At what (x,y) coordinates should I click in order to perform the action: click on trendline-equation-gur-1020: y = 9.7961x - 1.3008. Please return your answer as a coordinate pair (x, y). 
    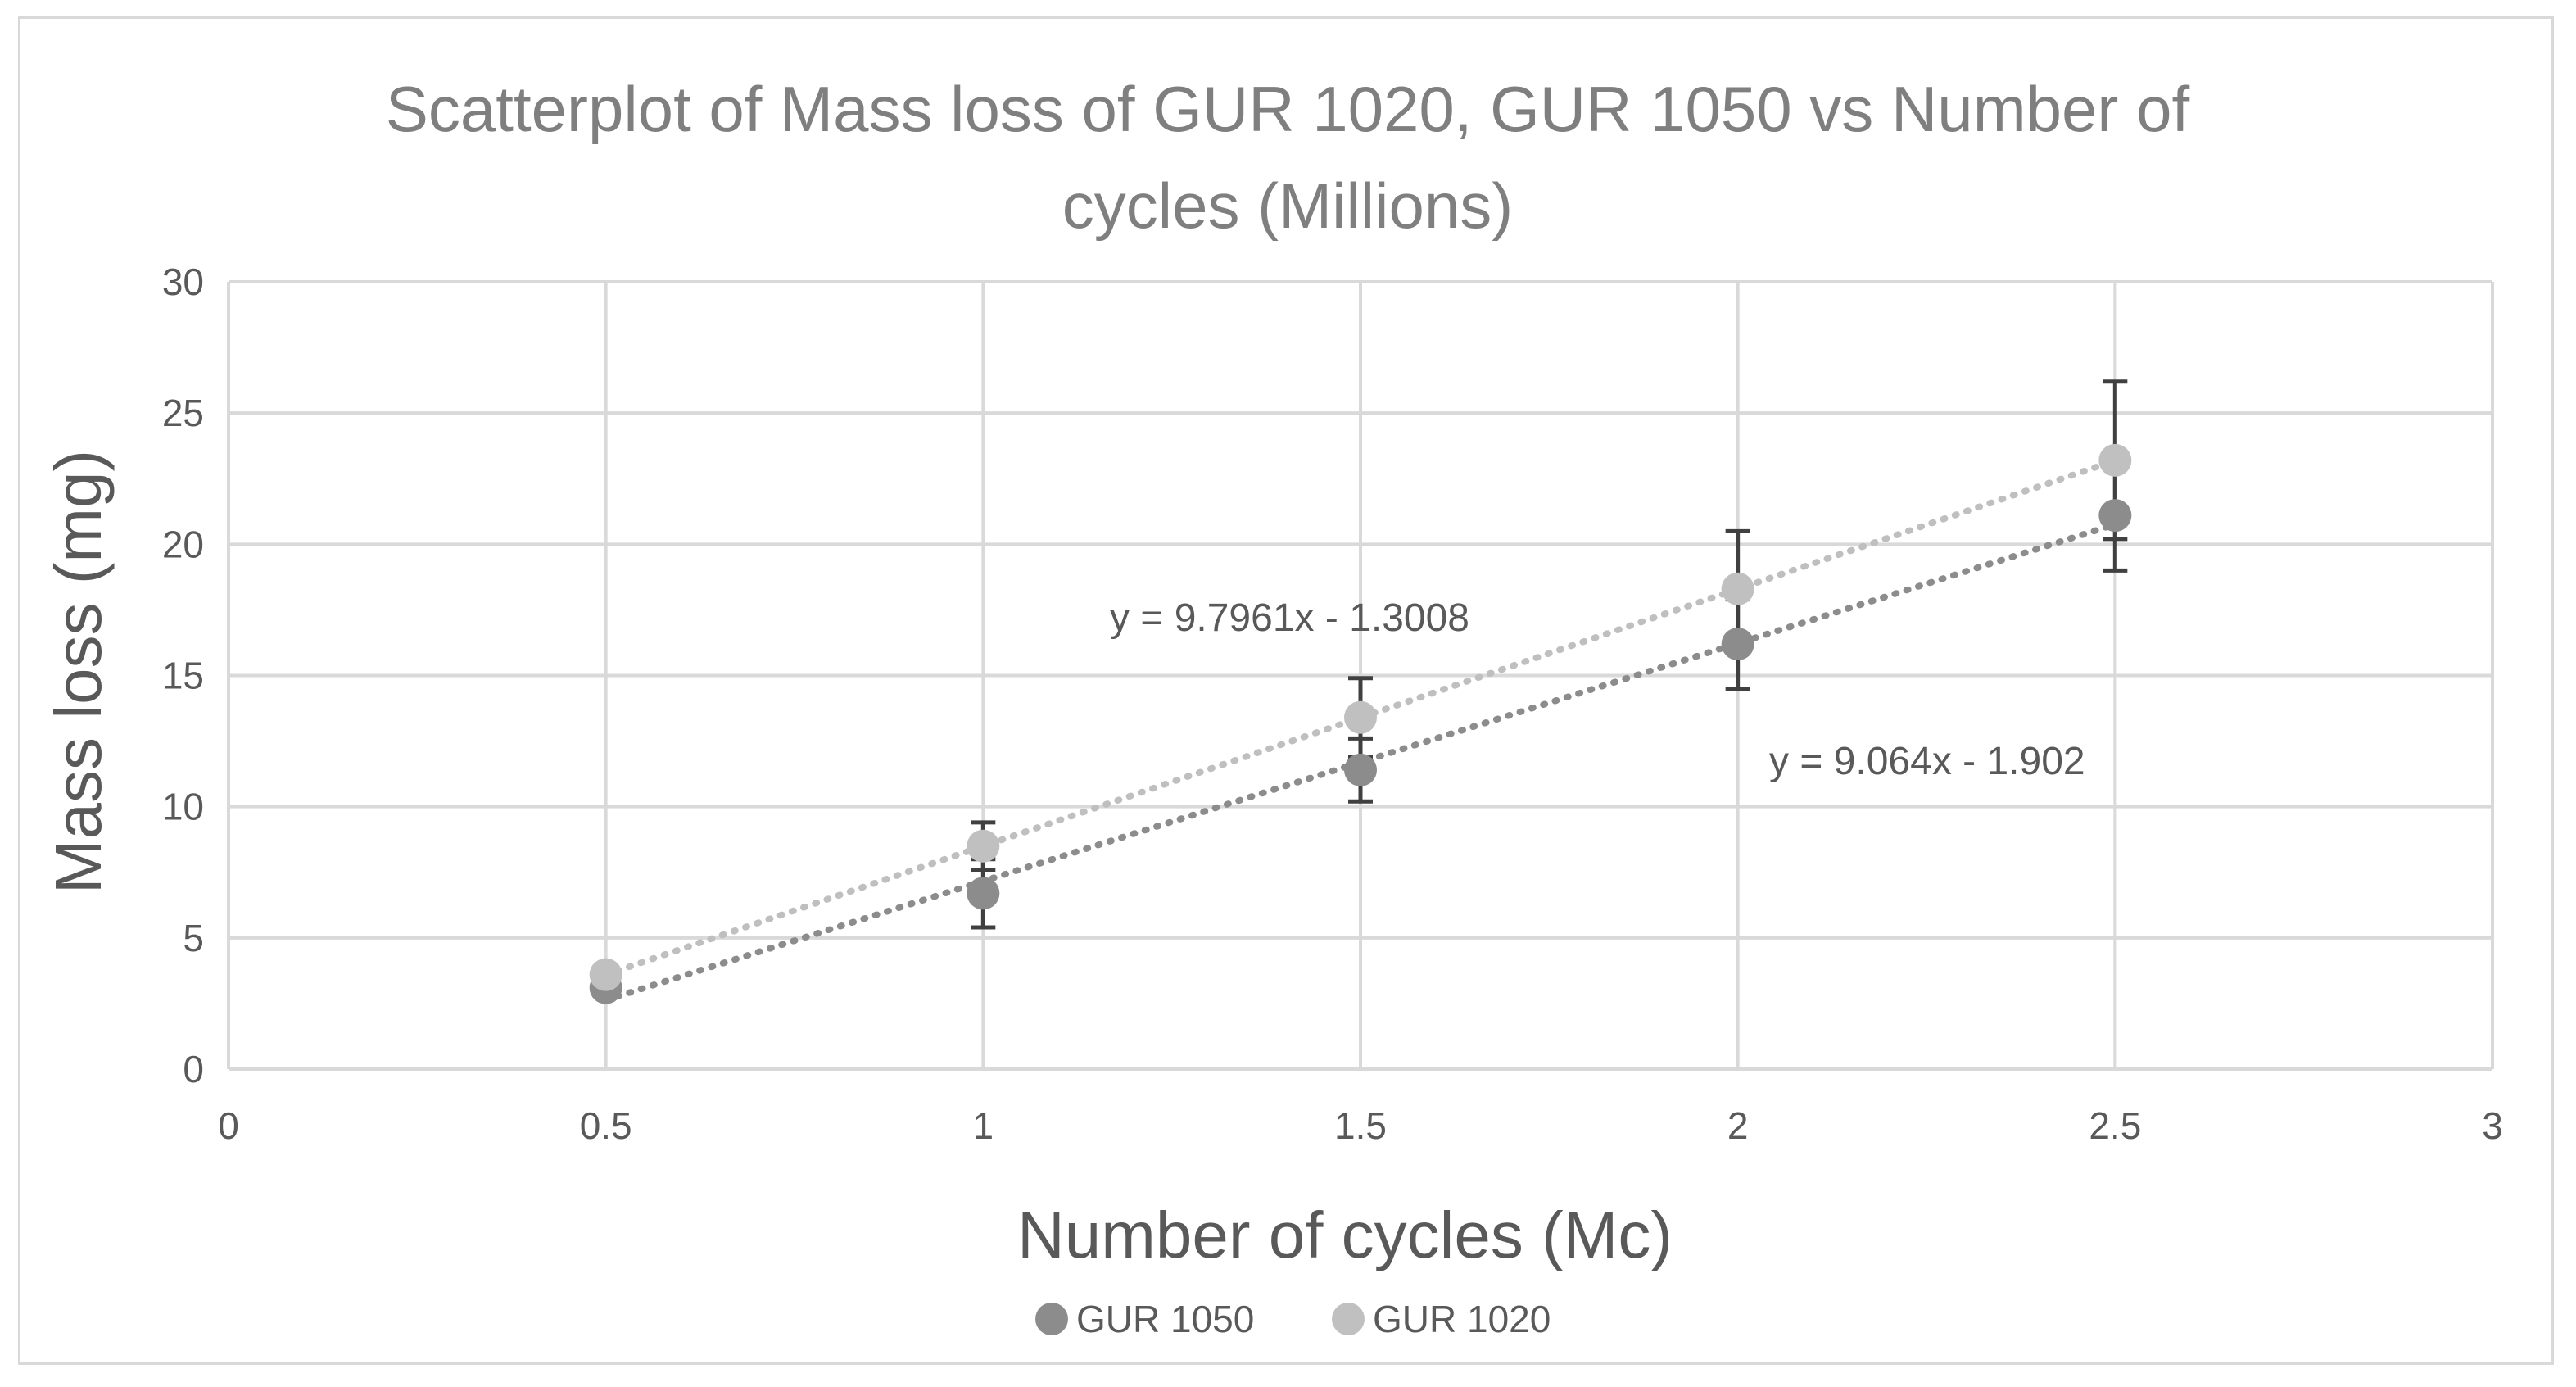
    Looking at the image, I should click on (1289, 618).